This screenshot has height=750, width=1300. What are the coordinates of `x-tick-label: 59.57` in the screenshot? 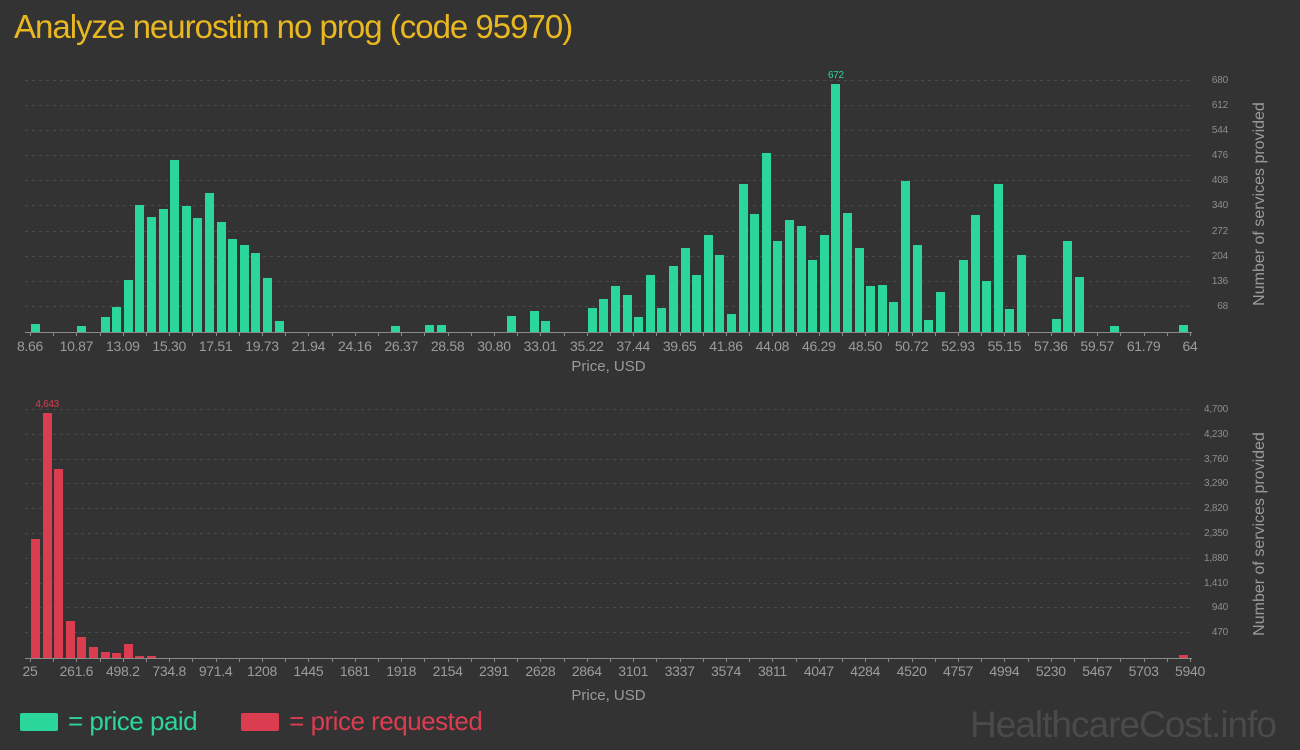 It's located at (1097, 346).